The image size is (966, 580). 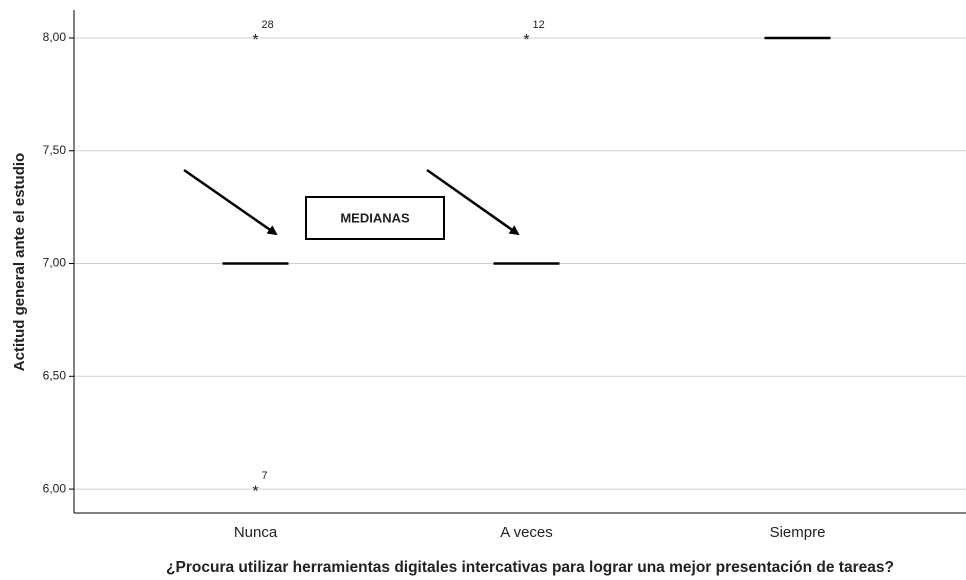 What do you see at coordinates (526, 532) in the screenshot?
I see `x-tick-label: A veces` at bounding box center [526, 532].